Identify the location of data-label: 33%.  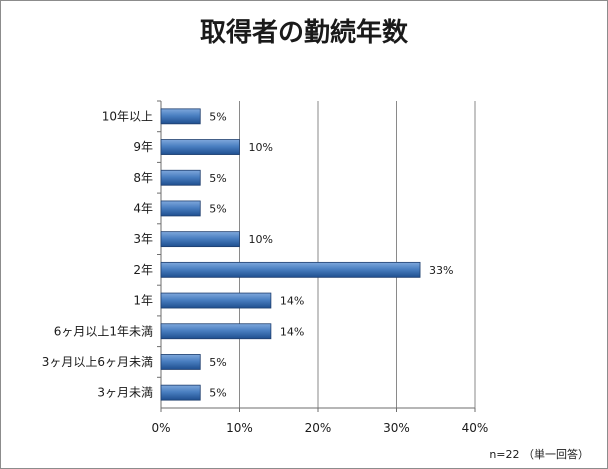
(441, 270).